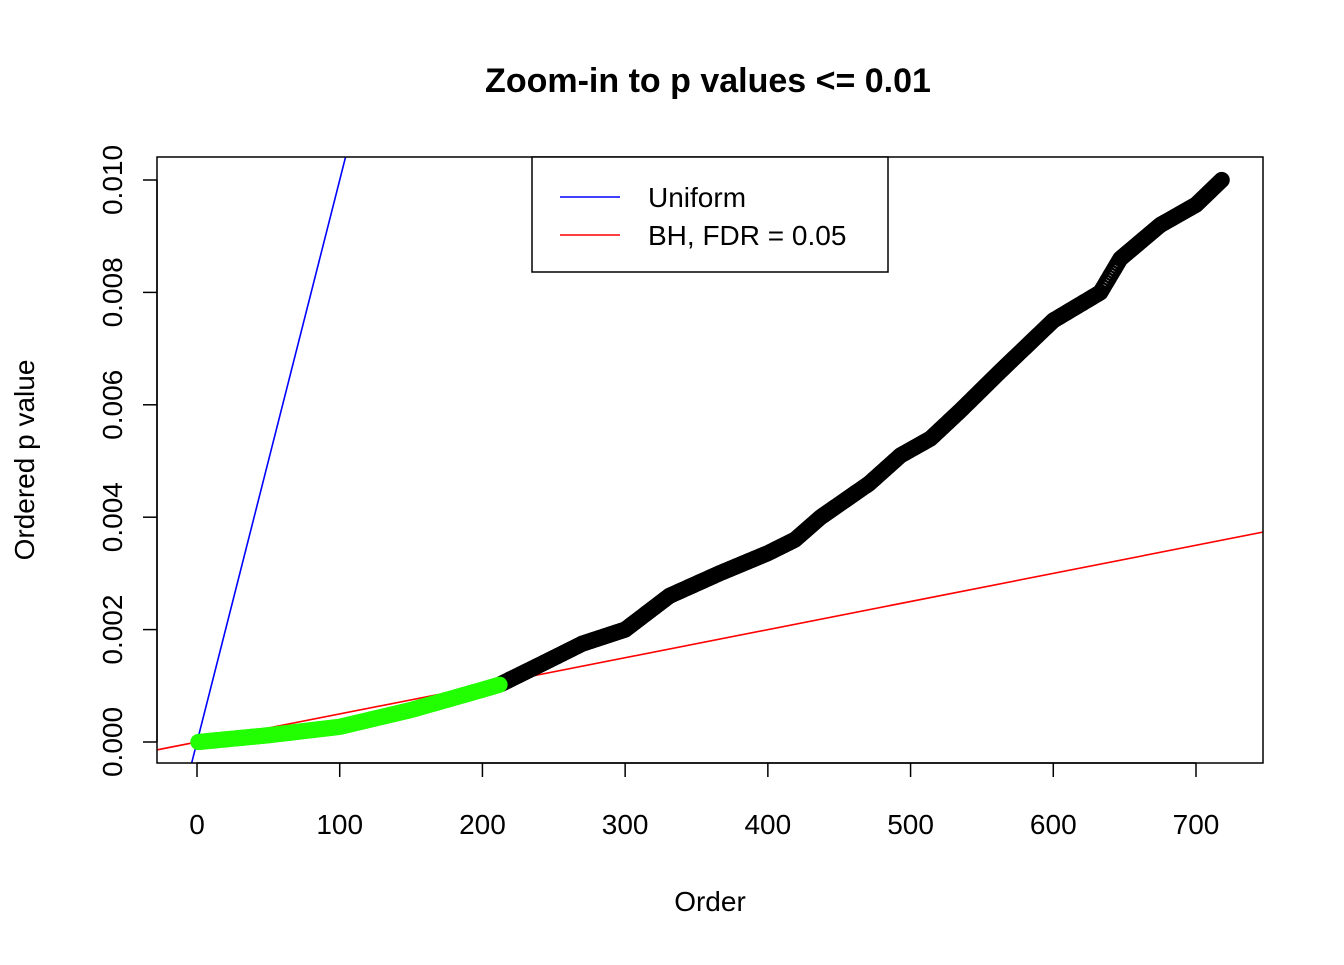 This screenshot has height=965, width=1344. What do you see at coordinates (24, 460) in the screenshot?
I see `y-axis-label: Ordered p value` at bounding box center [24, 460].